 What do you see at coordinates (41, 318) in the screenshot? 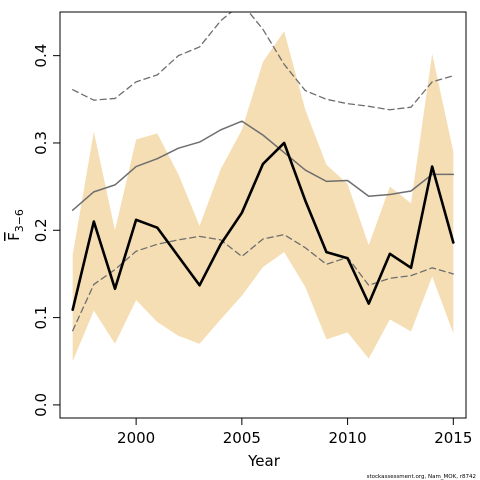
I see `y-tick-label: 0.1` at bounding box center [41, 318].